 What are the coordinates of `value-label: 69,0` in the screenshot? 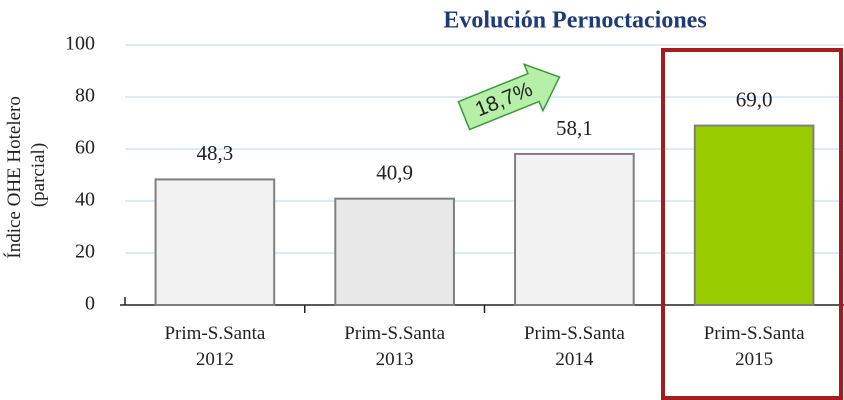 It's located at (754, 99).